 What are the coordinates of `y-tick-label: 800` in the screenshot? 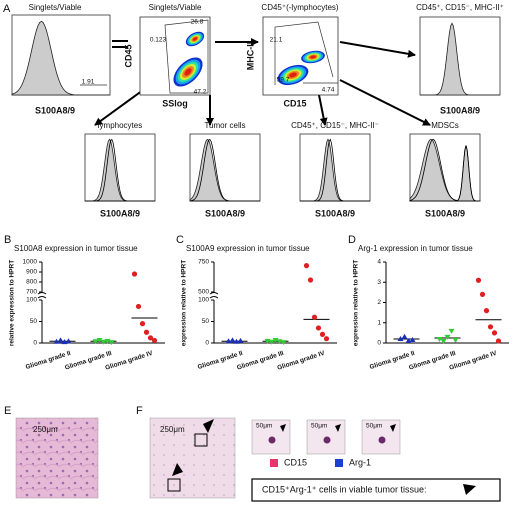 It's located at (31, 282).